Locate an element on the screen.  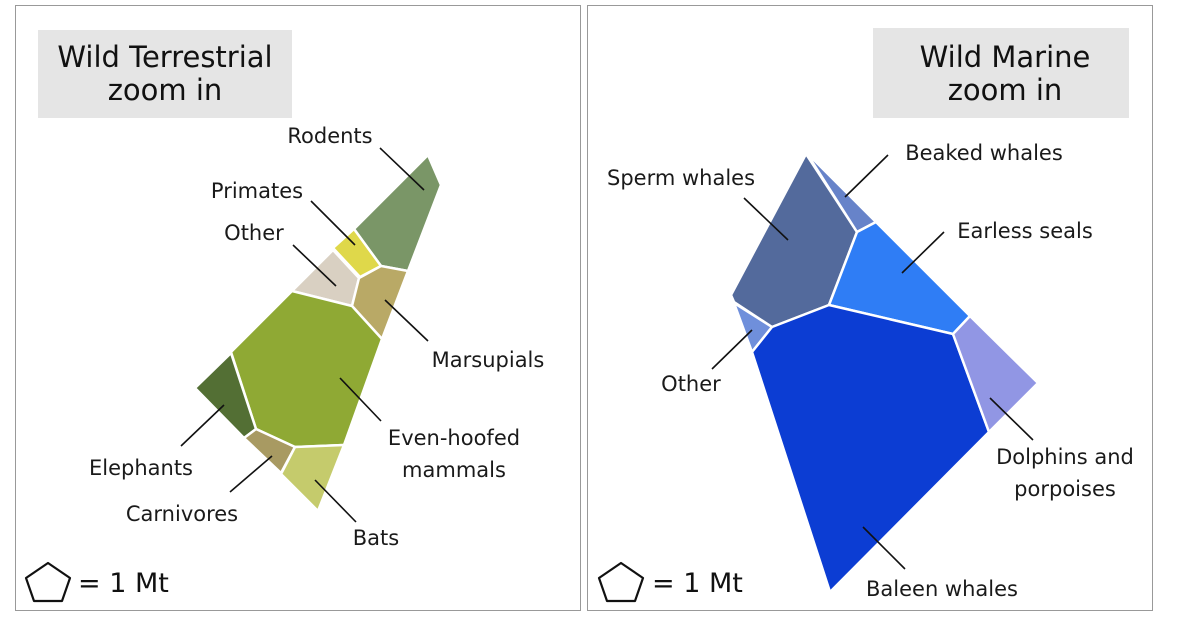
left-title-box is located at coordinates (165, 74).